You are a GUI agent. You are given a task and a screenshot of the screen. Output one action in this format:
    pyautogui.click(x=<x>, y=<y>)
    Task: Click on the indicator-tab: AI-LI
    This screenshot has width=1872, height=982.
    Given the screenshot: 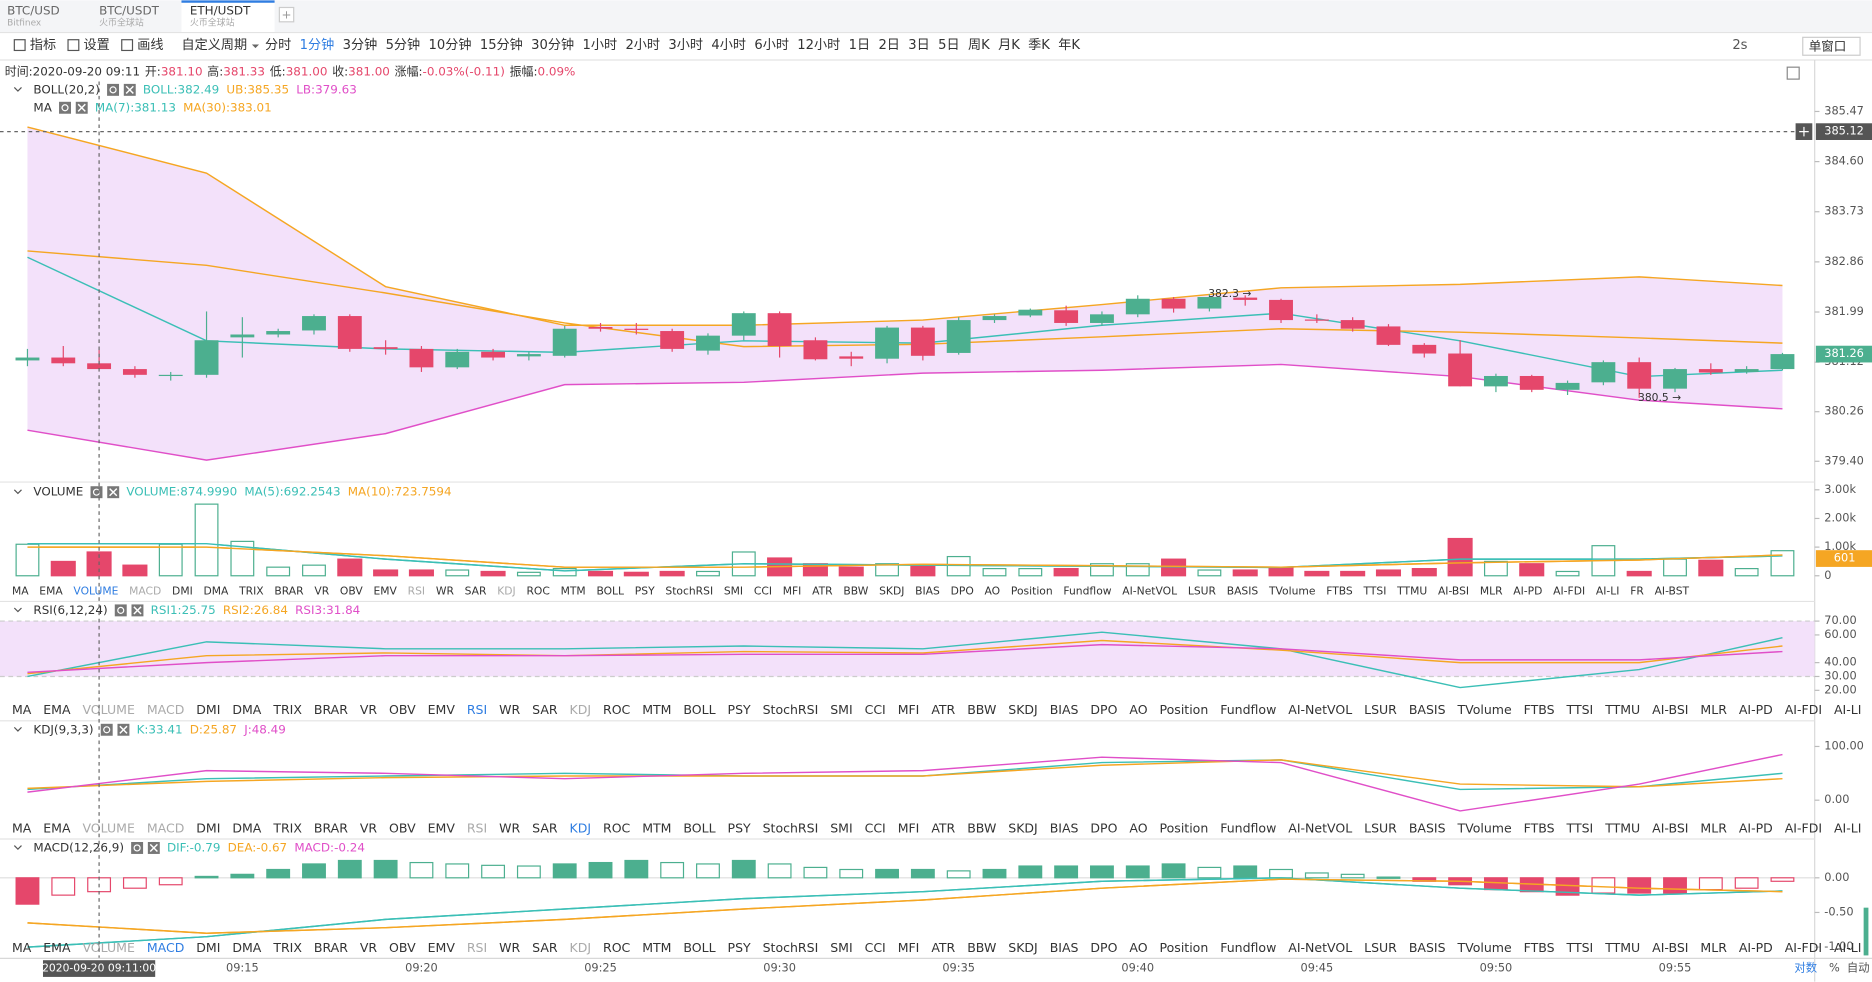 What is the action you would take?
    pyautogui.click(x=1847, y=947)
    